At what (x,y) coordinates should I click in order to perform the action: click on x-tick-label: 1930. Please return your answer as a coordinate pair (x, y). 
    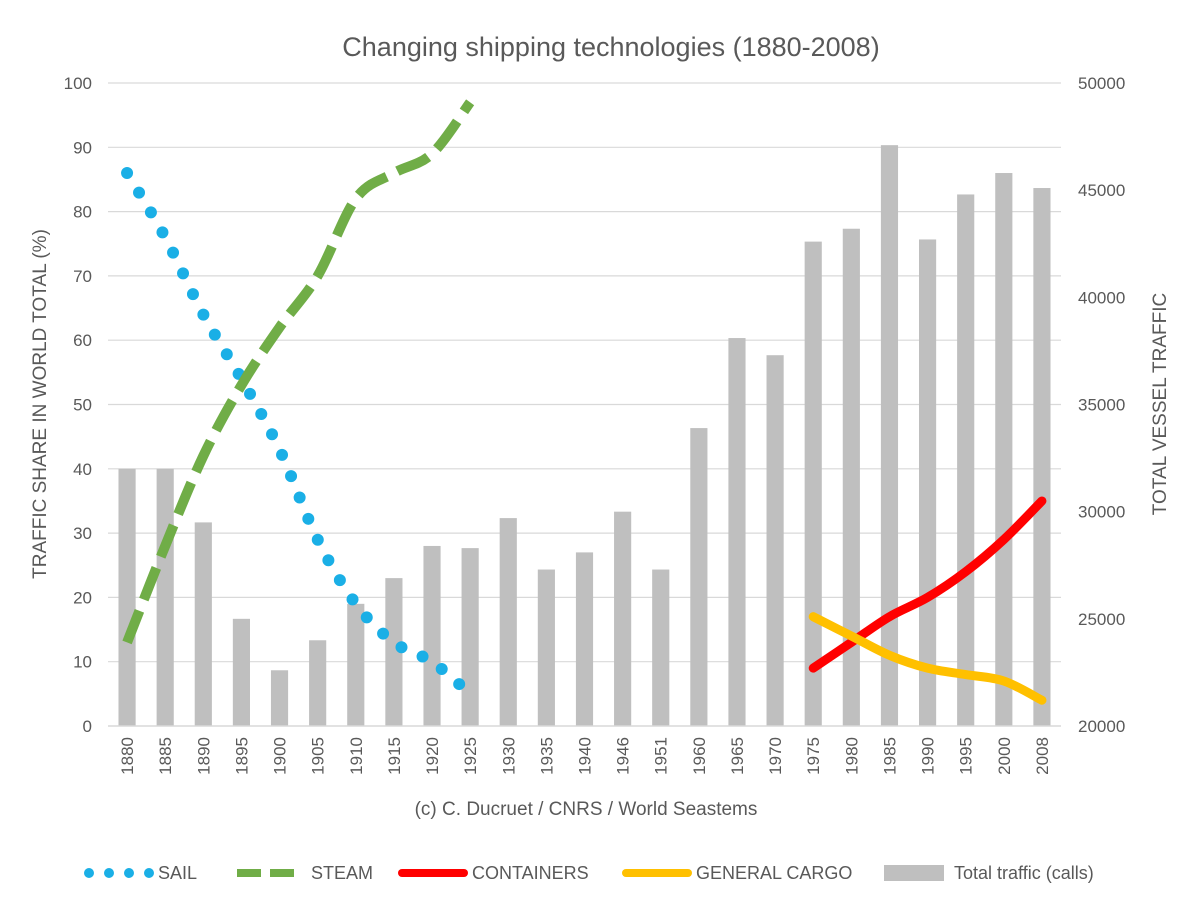
    Looking at the image, I should click on (508, 756).